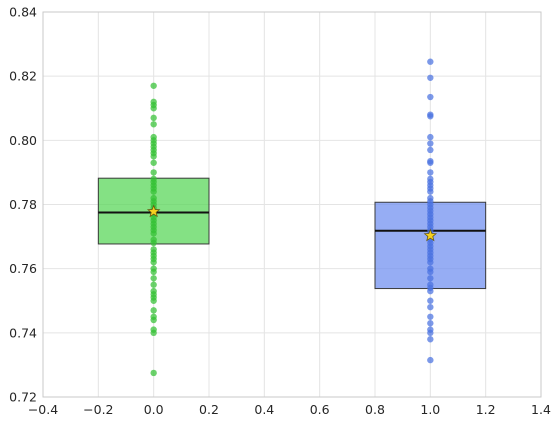  I want to click on x-tick-label: 1.4, so click(541, 409).